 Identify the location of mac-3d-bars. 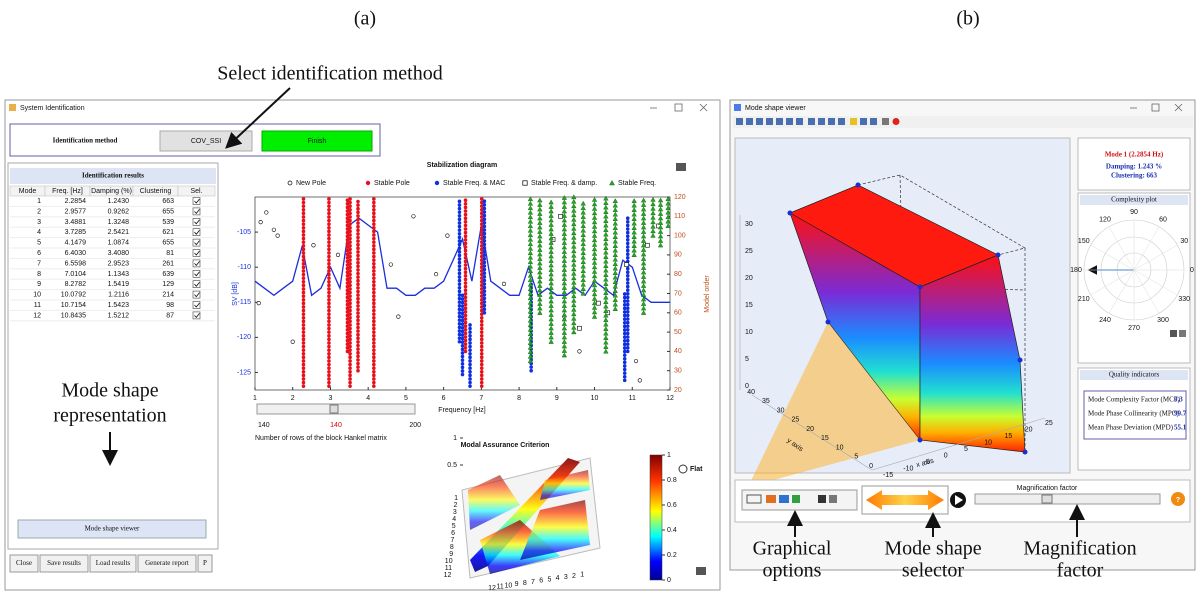
(531, 518).